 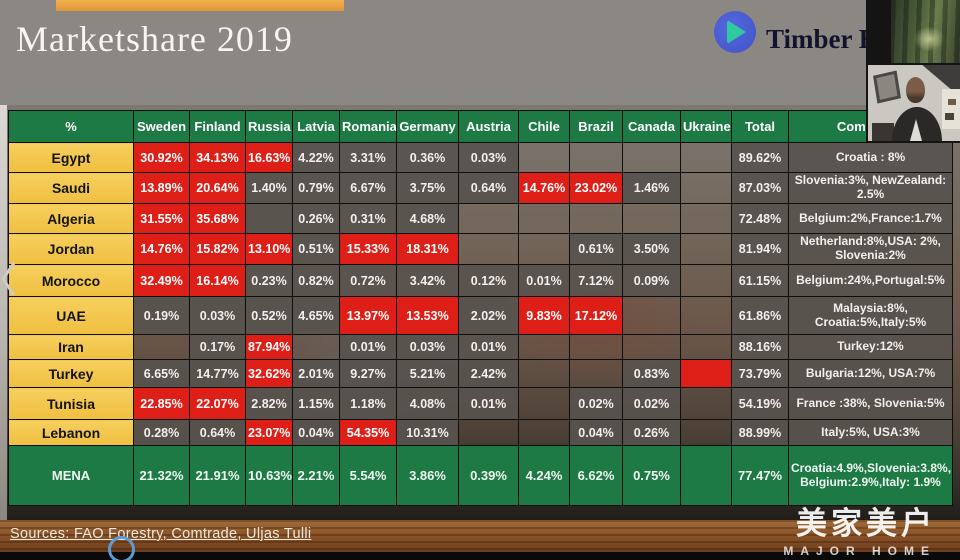 I want to click on desk-shape, so click(x=883, y=132).